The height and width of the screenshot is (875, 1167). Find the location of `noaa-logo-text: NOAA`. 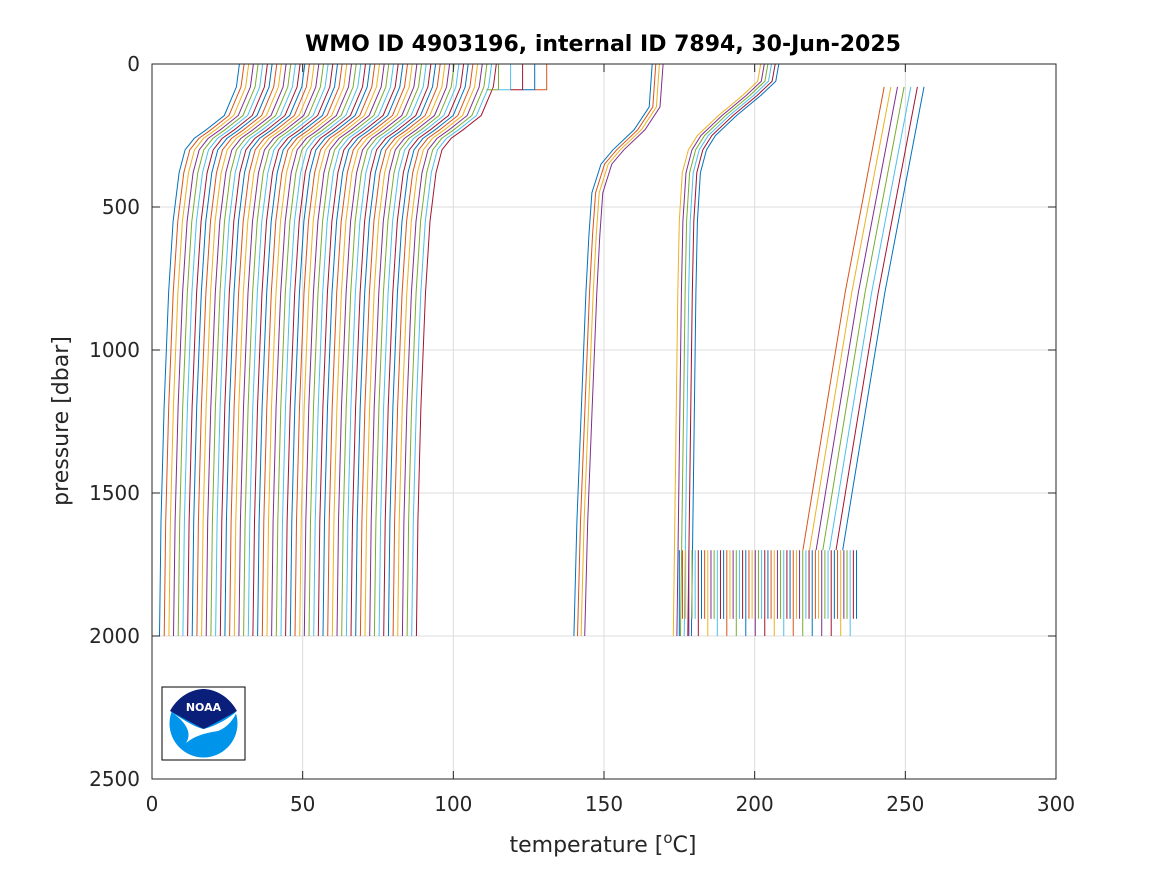

noaa-logo-text: NOAA is located at coordinates (204, 707).